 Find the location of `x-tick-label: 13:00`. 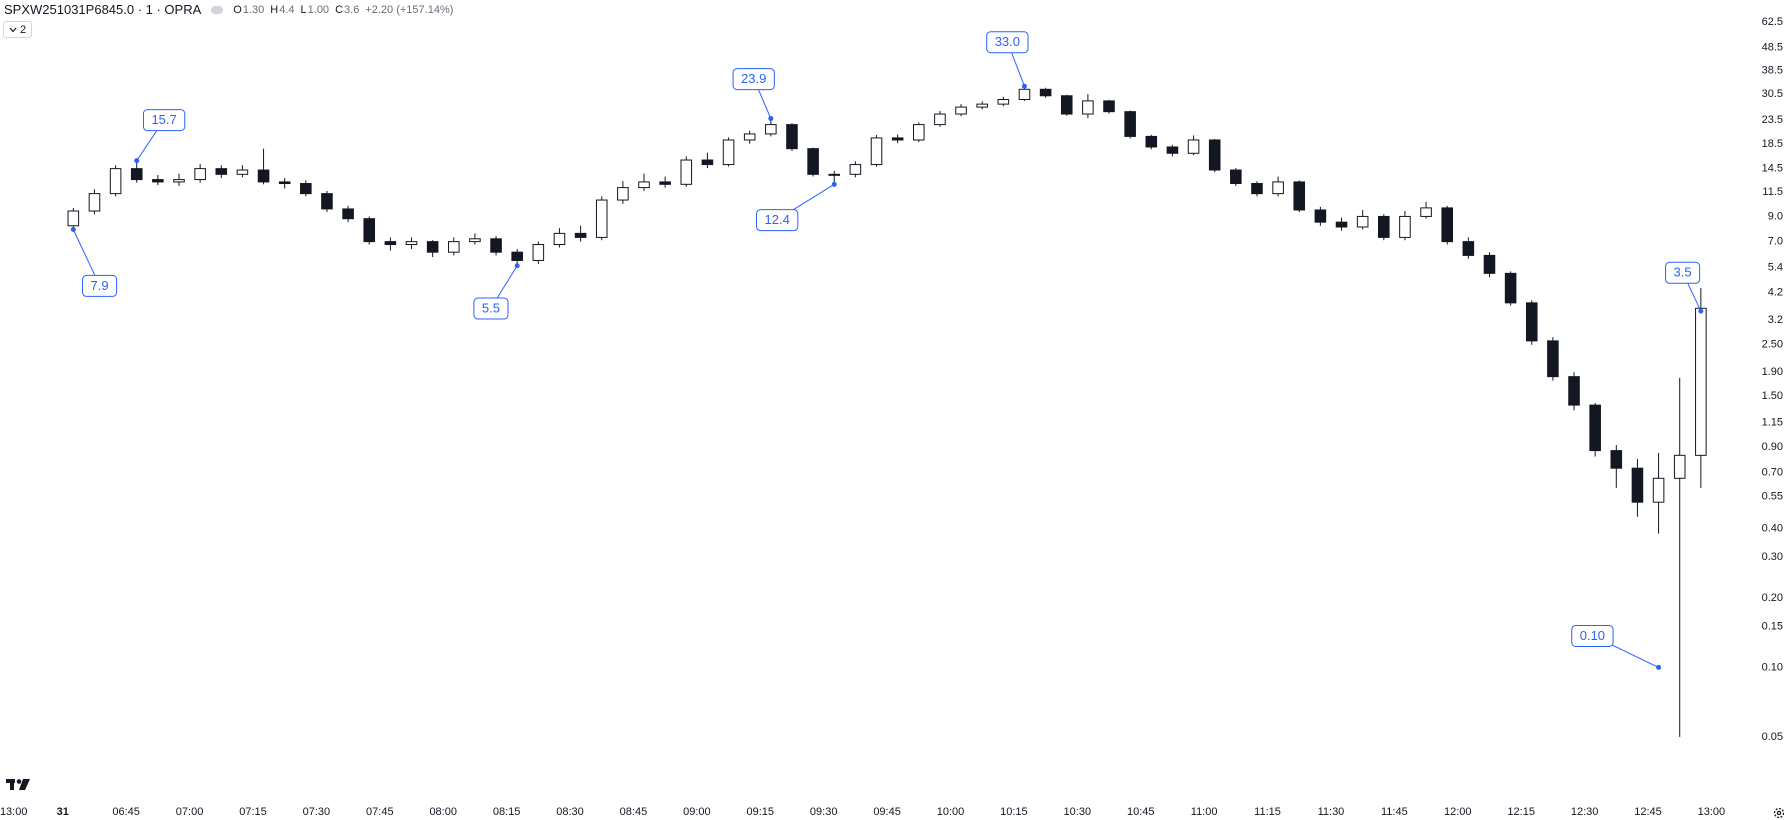

x-tick-label: 13:00 is located at coordinates (1712, 812).